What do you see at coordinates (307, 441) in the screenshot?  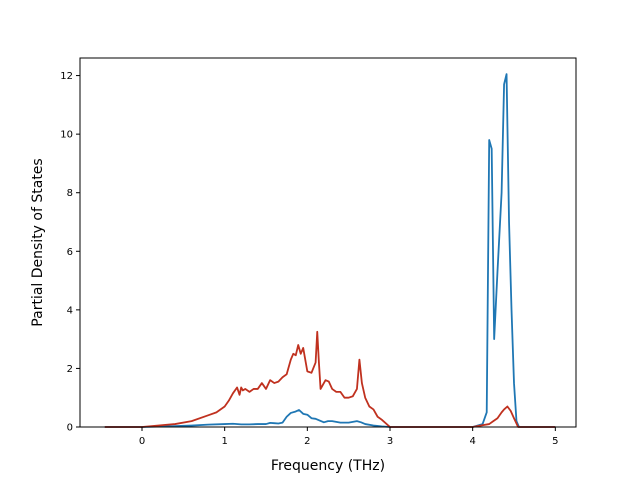 I see `x-tick-label: 2` at bounding box center [307, 441].